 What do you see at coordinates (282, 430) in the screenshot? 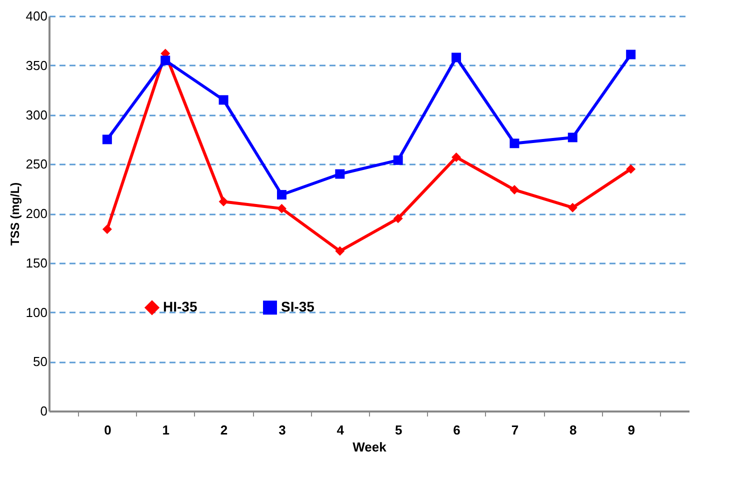
I see `x-tick-label: 3` at bounding box center [282, 430].